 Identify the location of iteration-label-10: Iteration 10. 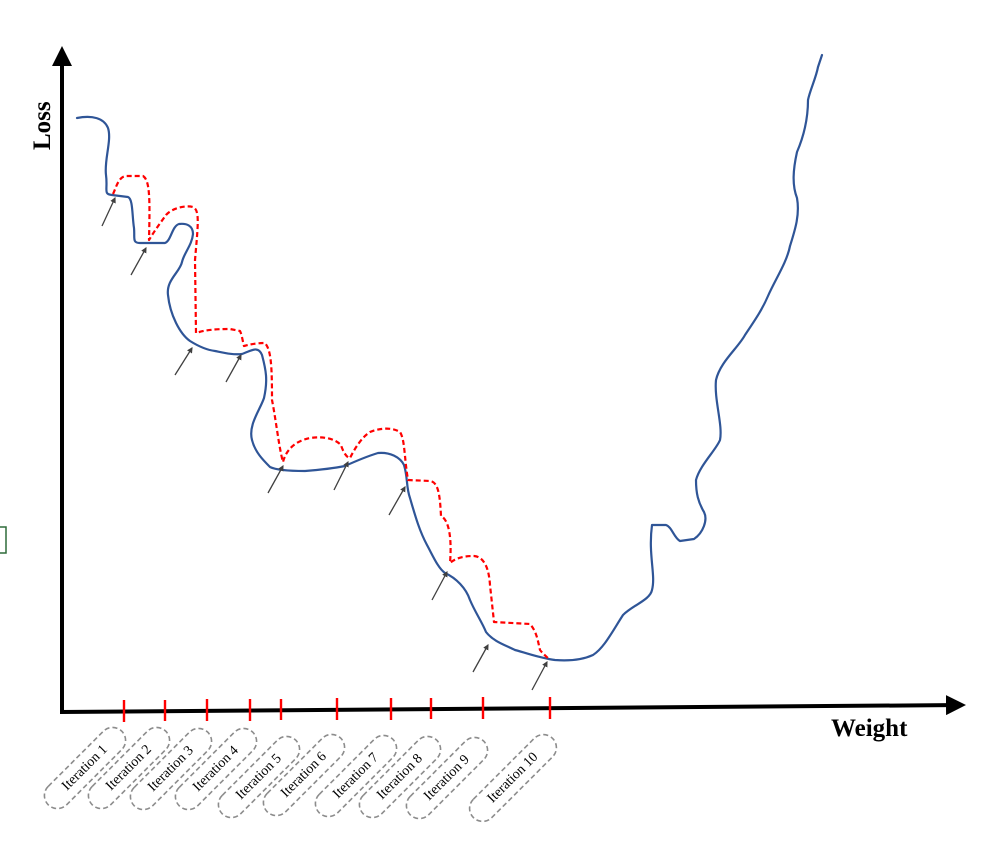
(513, 778).